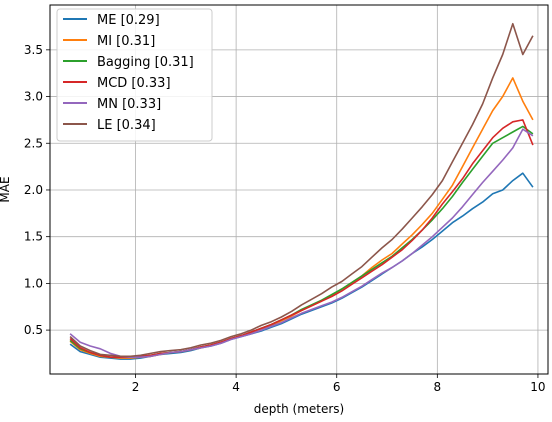 The height and width of the screenshot is (422, 552). Describe the element at coordinates (134, 83) in the screenshot. I see `legend-label: MCD [0.33]` at that location.